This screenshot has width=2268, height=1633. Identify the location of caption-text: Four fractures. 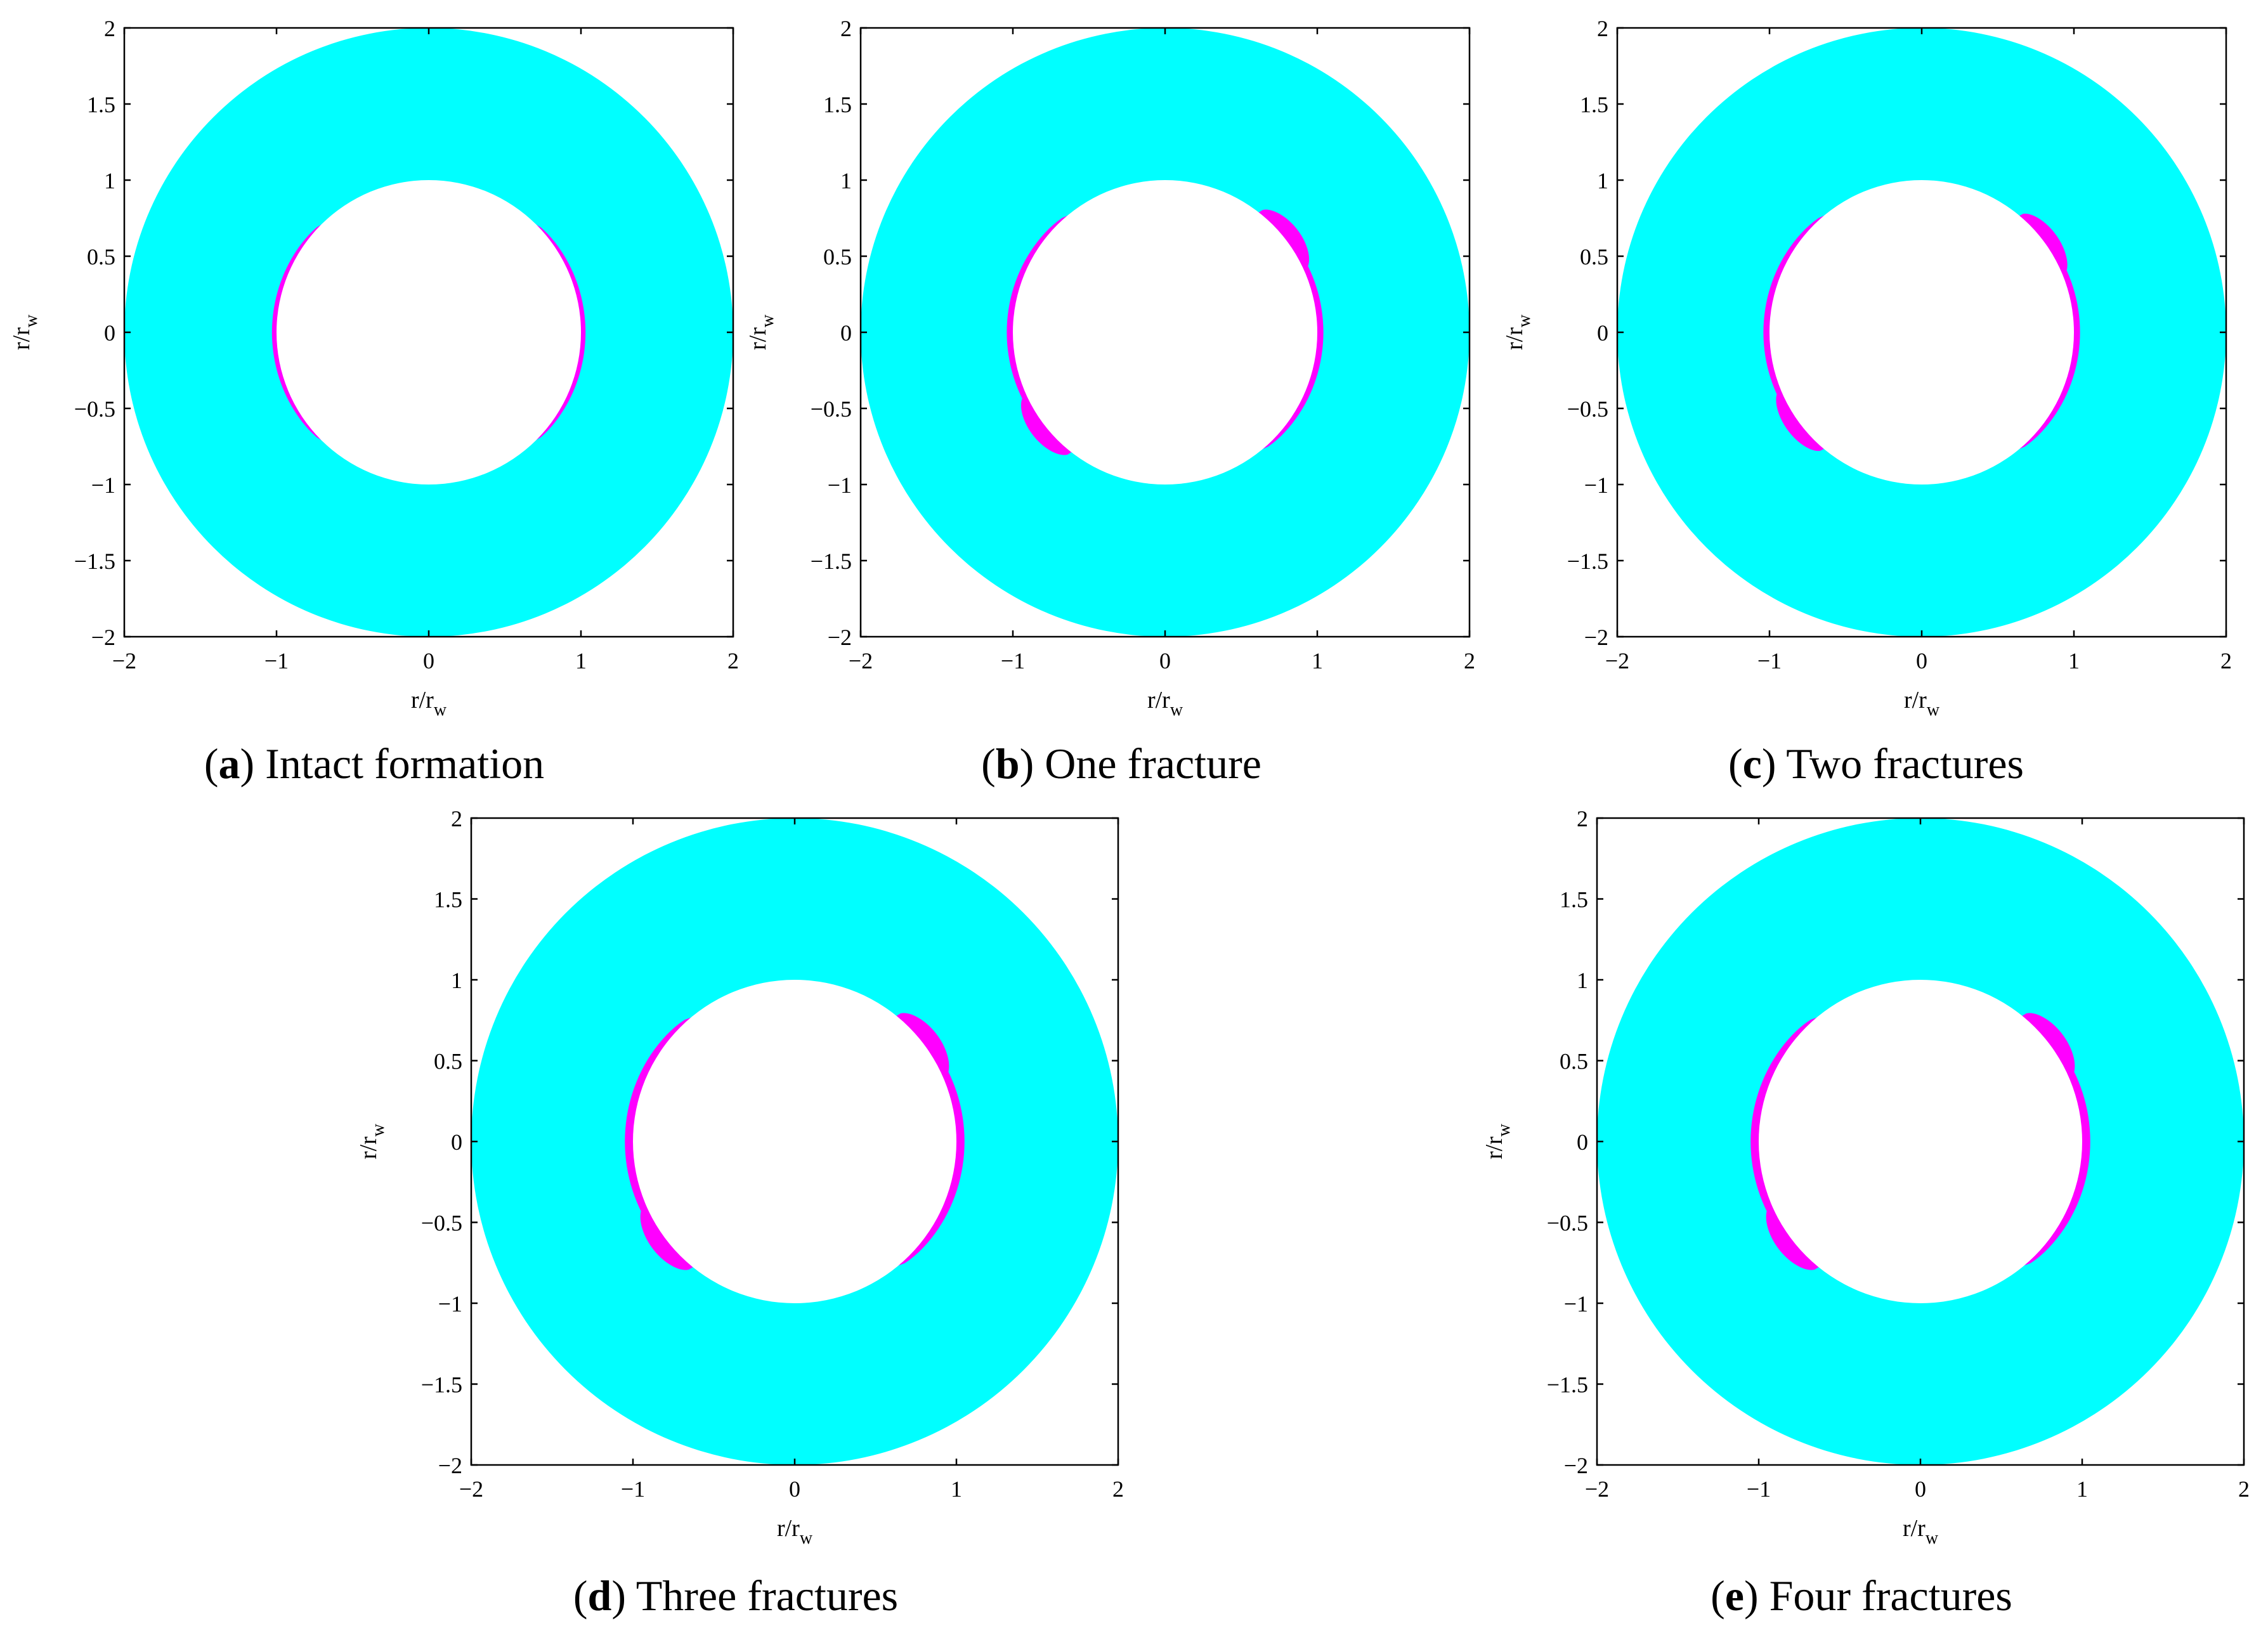
(1890, 1595).